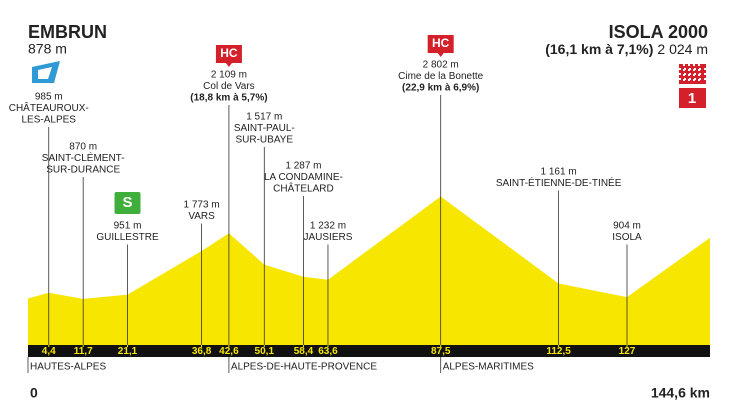 This screenshot has height=413, width=735. What do you see at coordinates (304, 351) in the screenshot?
I see `x-tick-label: 58,4` at bounding box center [304, 351].